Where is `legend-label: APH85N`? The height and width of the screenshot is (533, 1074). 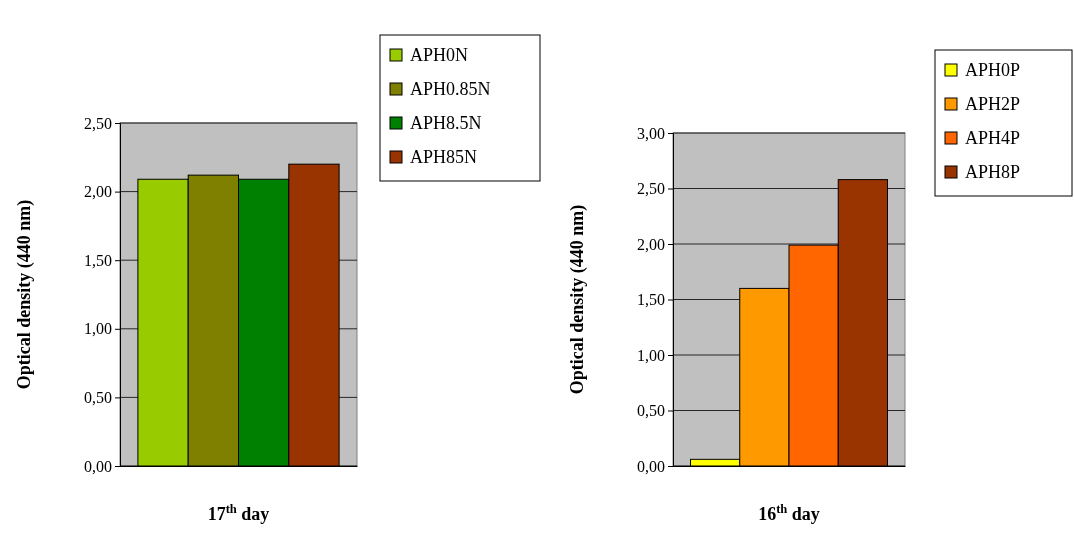 legend-label: APH85N is located at coordinates (444, 157).